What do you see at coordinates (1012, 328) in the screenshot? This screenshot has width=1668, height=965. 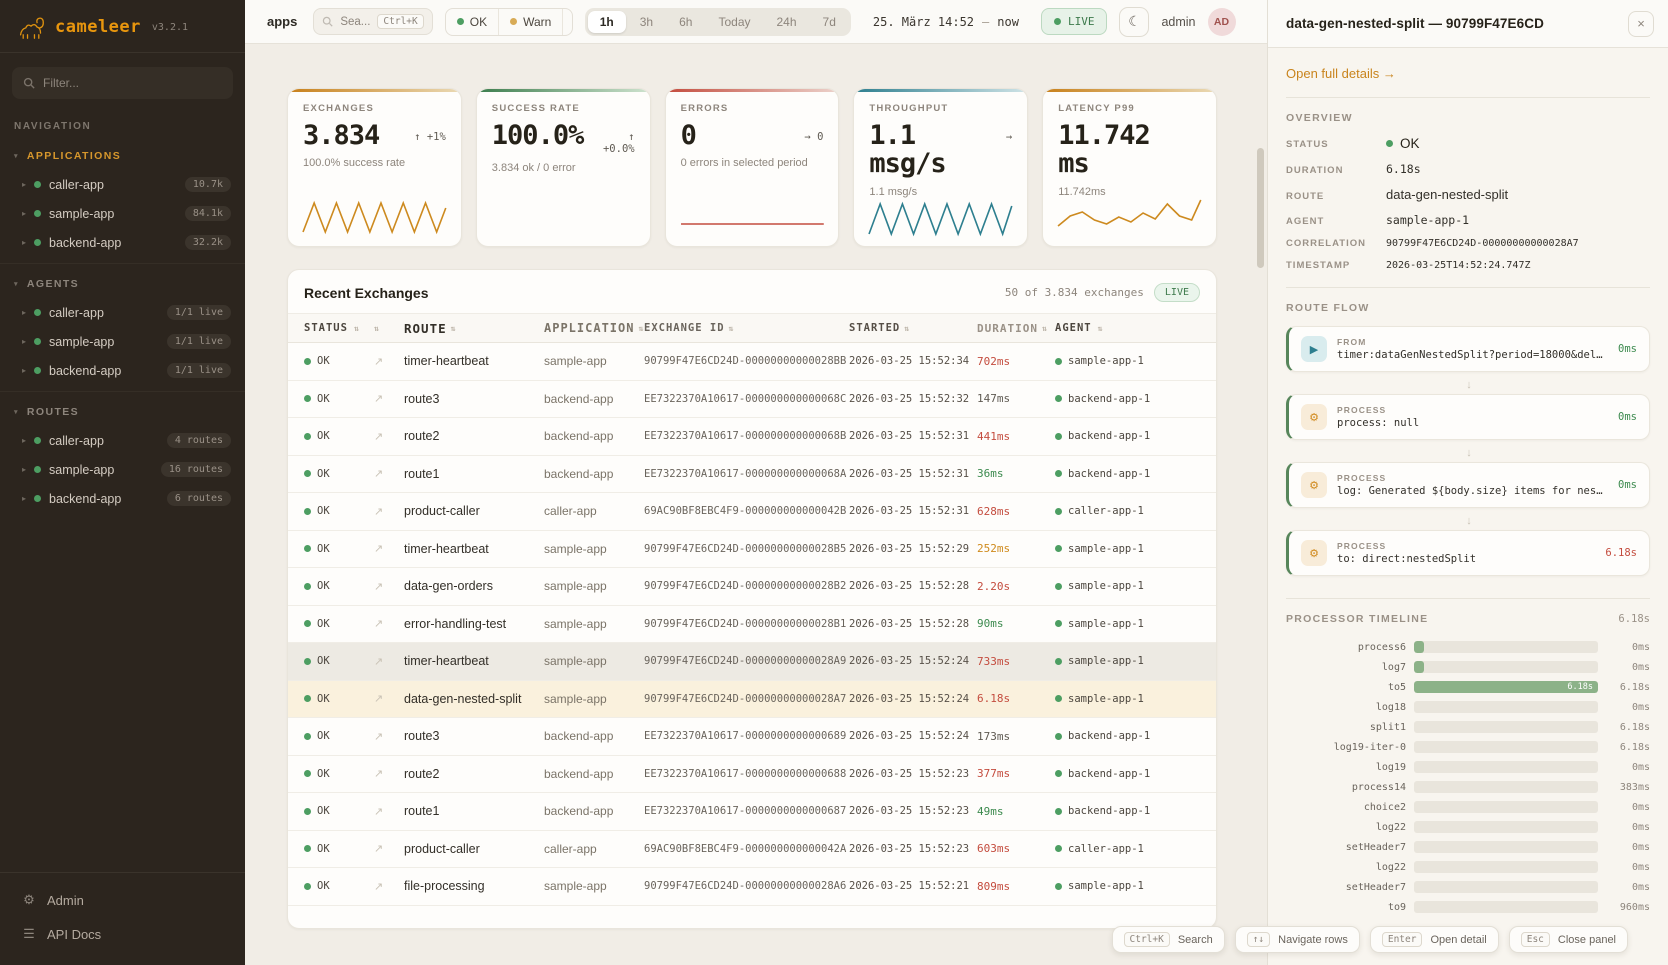 I see `column-header-duration: DURATION ⇅` at bounding box center [1012, 328].